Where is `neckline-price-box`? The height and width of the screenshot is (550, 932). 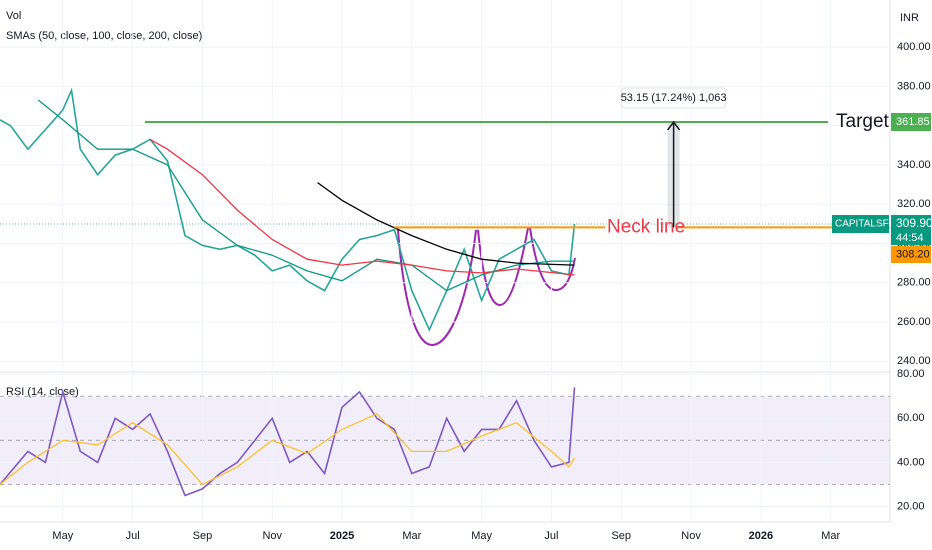 neckline-price-box is located at coordinates (911, 255).